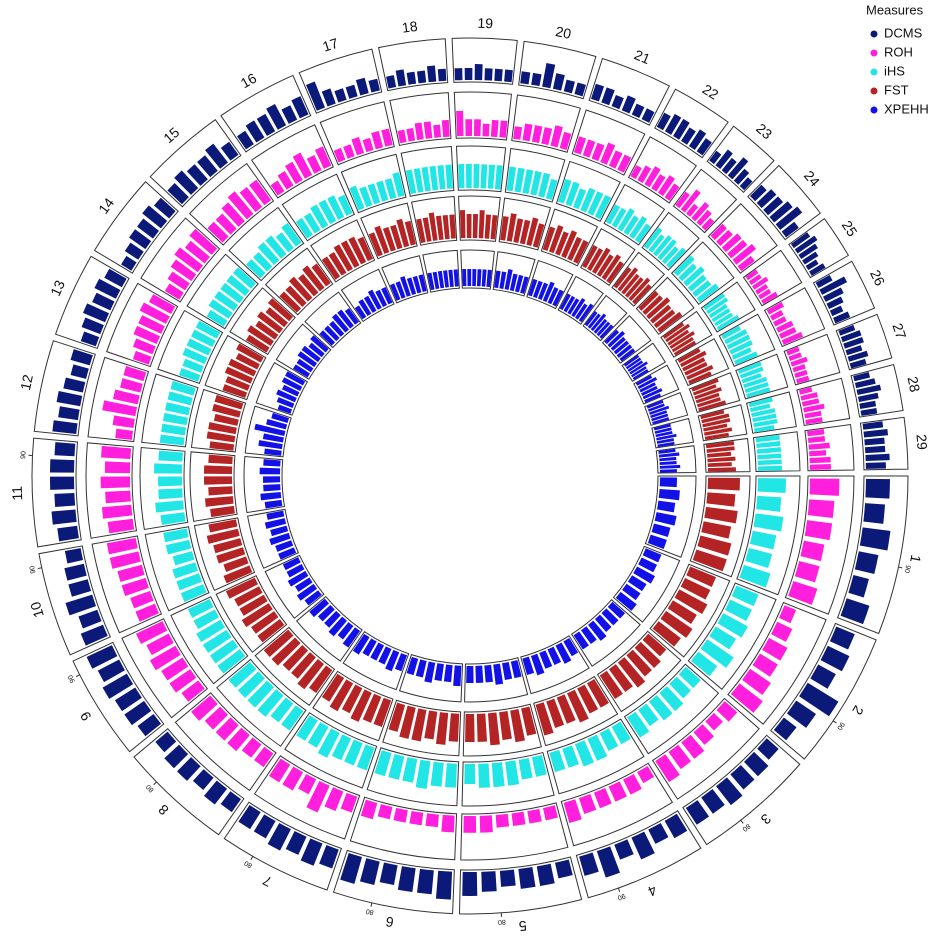  I want to click on chromosome-label: 2, so click(858, 710).